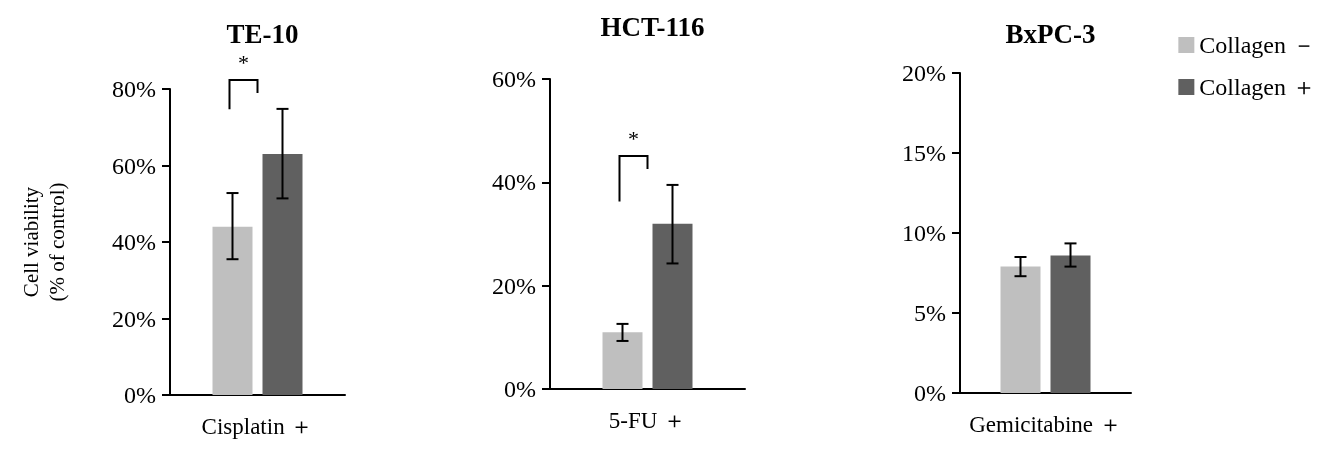 This screenshot has width=1326, height=458. I want to click on x-tick-label: 5-FU ＋, so click(647, 420).